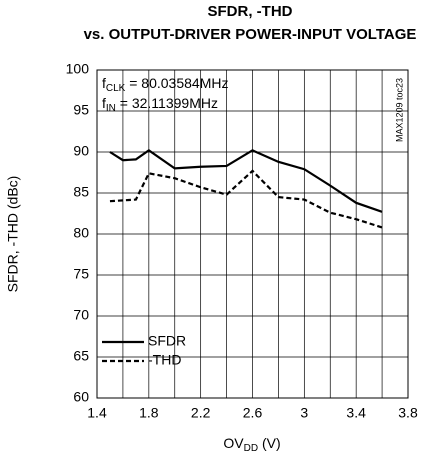  Describe the element at coordinates (250, 34) in the screenshot. I see `chart-subtitle: vs. OUTPUT-DRIVER POWER-INPUT VOLTAGE` at that location.